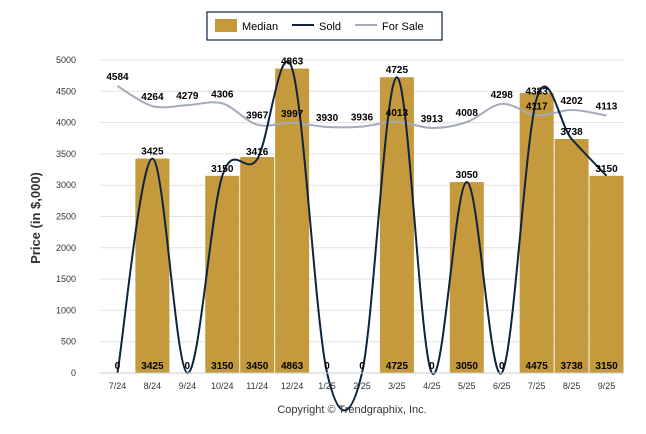 Image resolution: width=646 pixels, height=434 pixels. I want to click on for-sale-value-label: 3936, so click(362, 118).